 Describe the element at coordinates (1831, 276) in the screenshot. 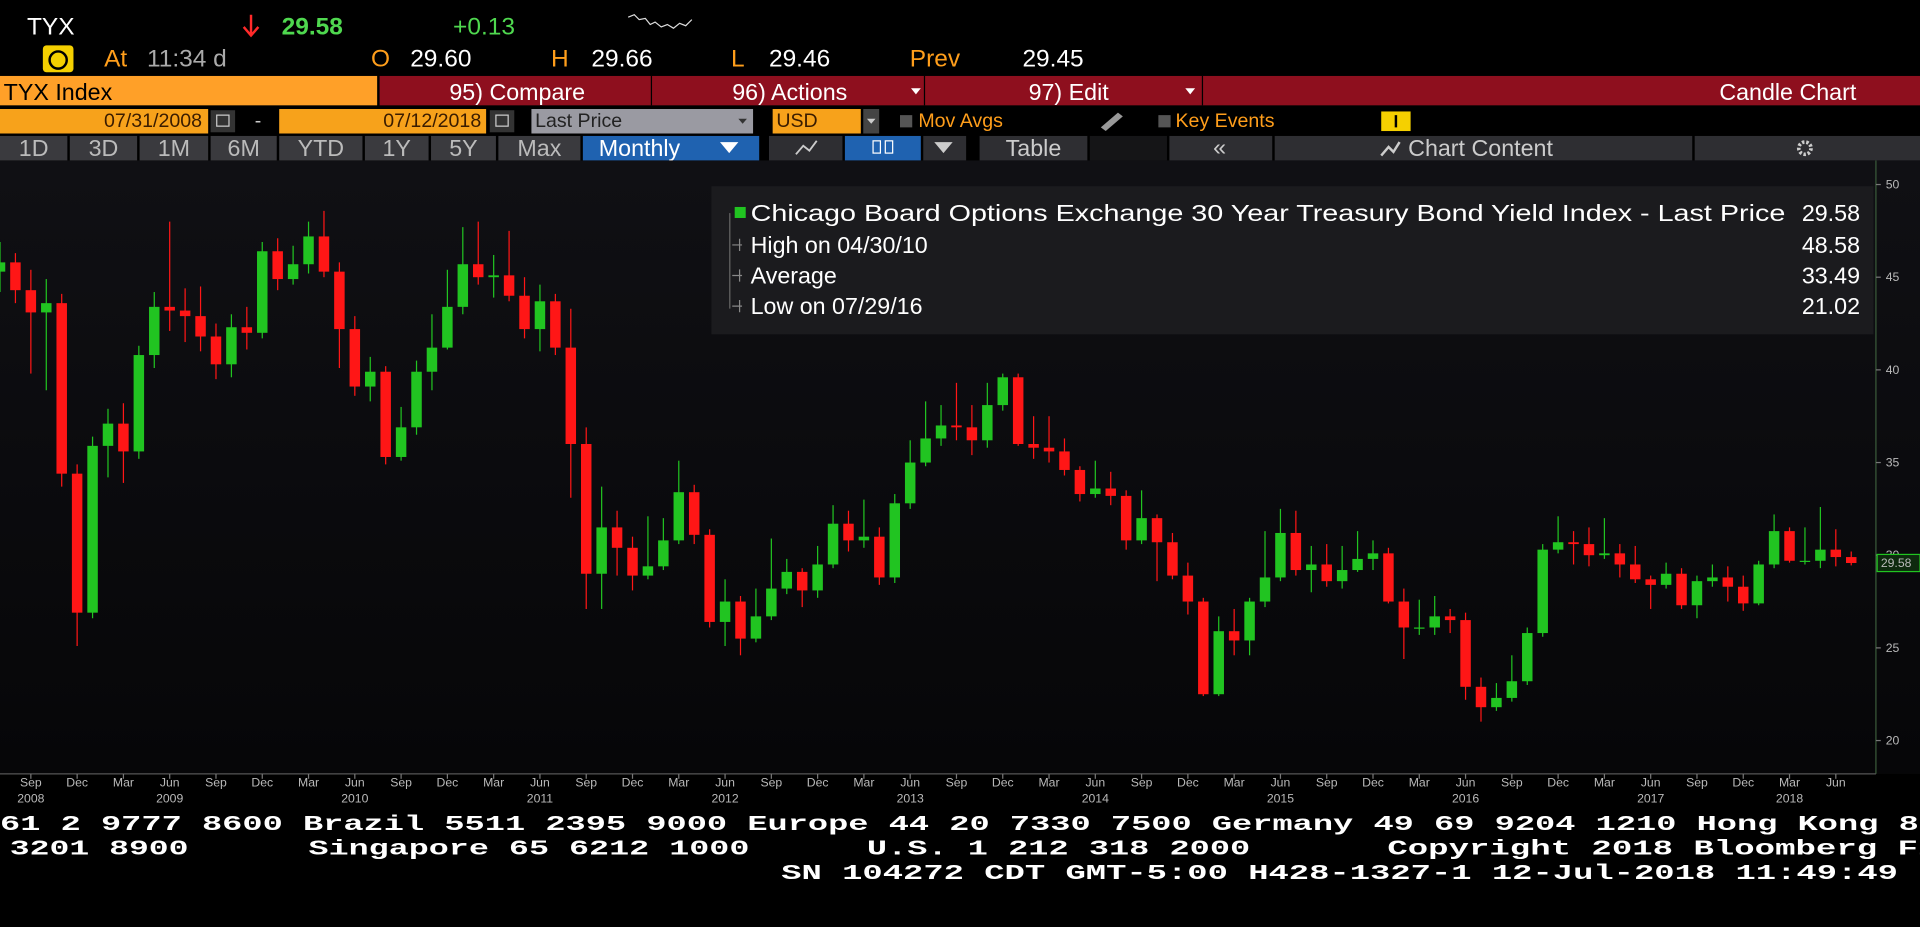

I see `legend-row-value: 33.49` at that location.